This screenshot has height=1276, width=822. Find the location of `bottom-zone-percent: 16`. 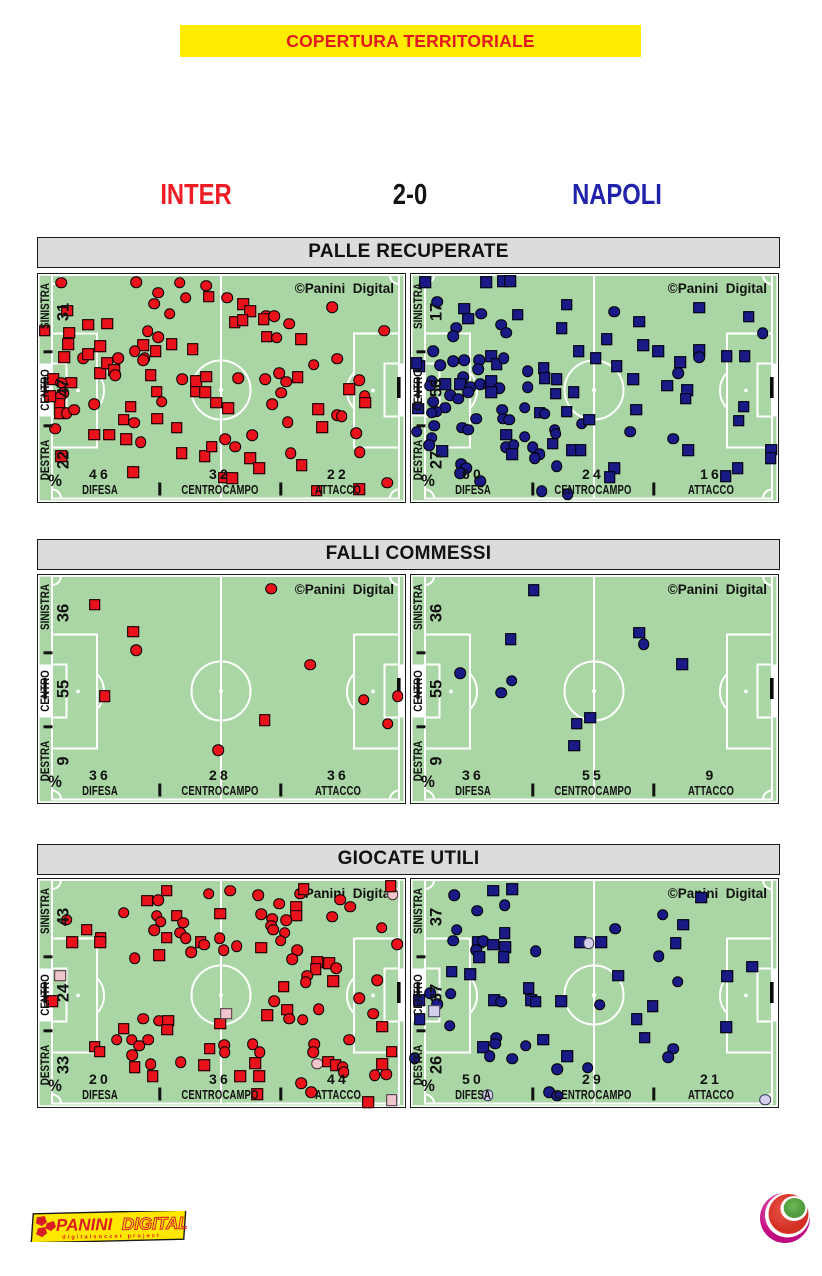

bottom-zone-percent: 16 is located at coordinates (711, 473).